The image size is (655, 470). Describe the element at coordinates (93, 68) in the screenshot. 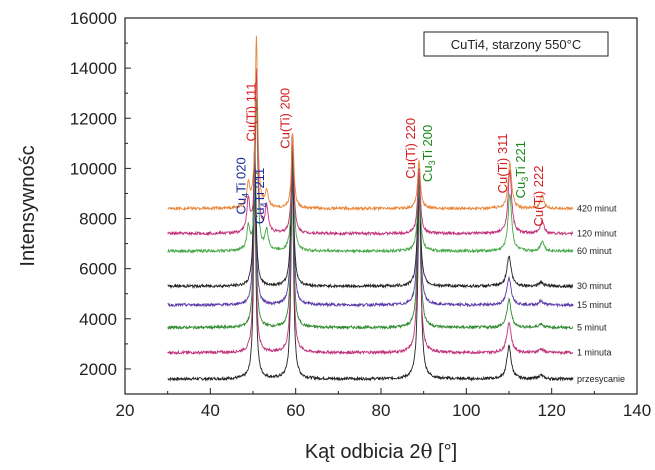

I see `y-tick-label: 14000` at that location.